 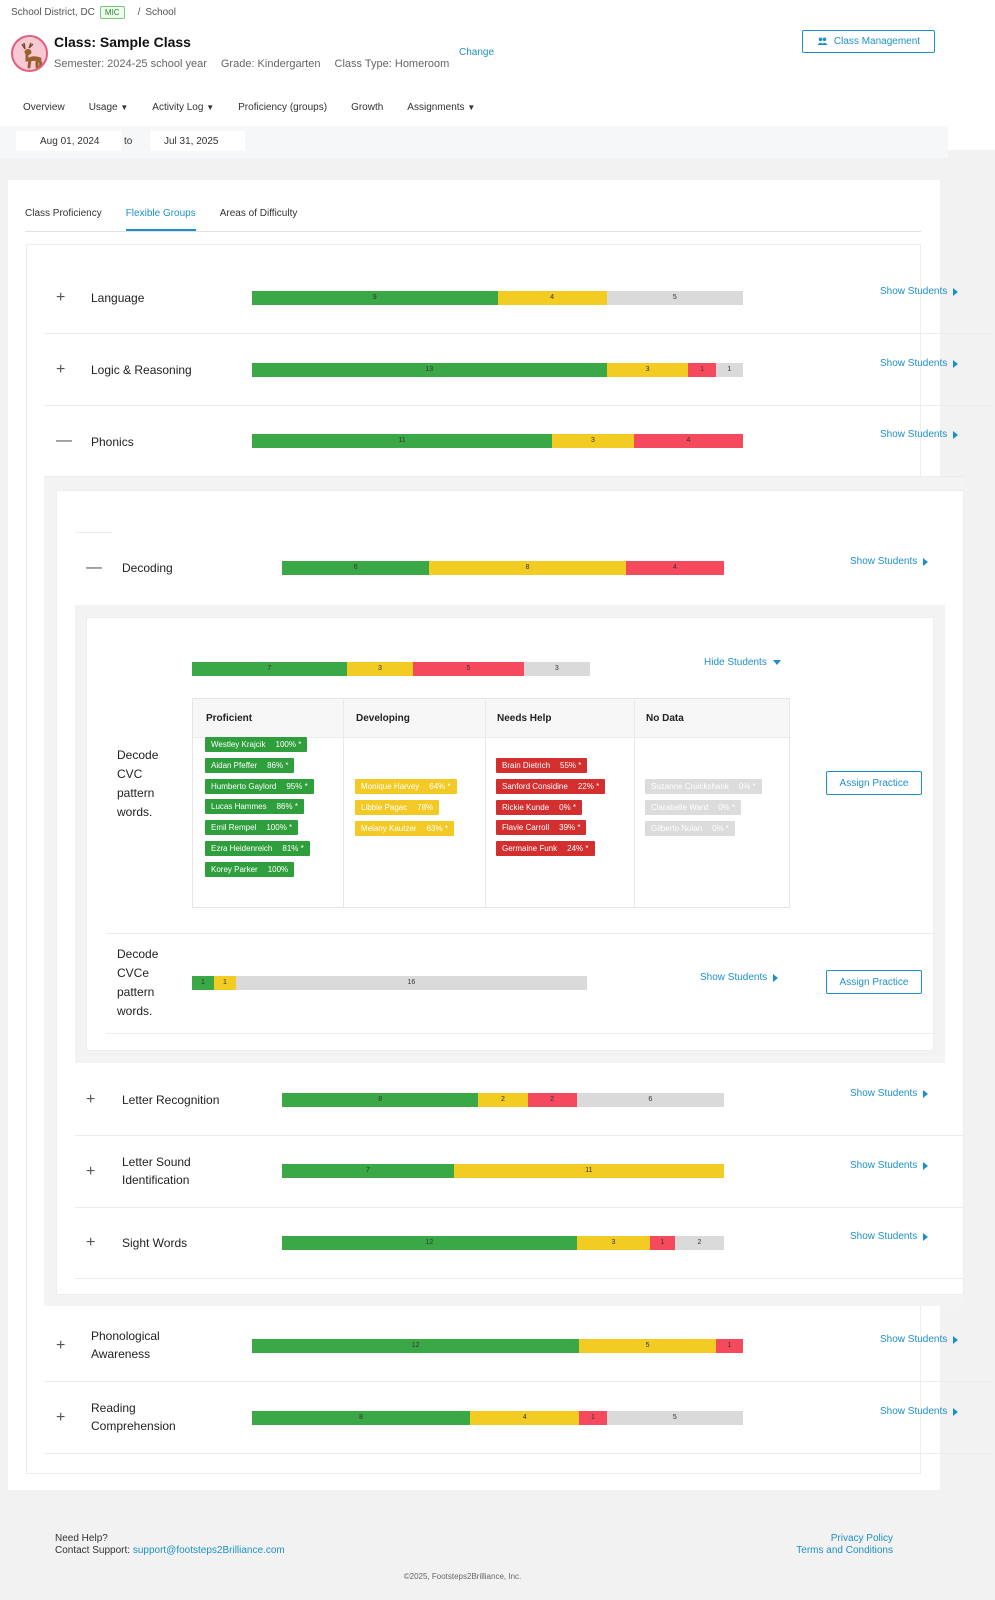 I want to click on standard-label-cvce: Decode CVCe pattern words., so click(x=138, y=982).